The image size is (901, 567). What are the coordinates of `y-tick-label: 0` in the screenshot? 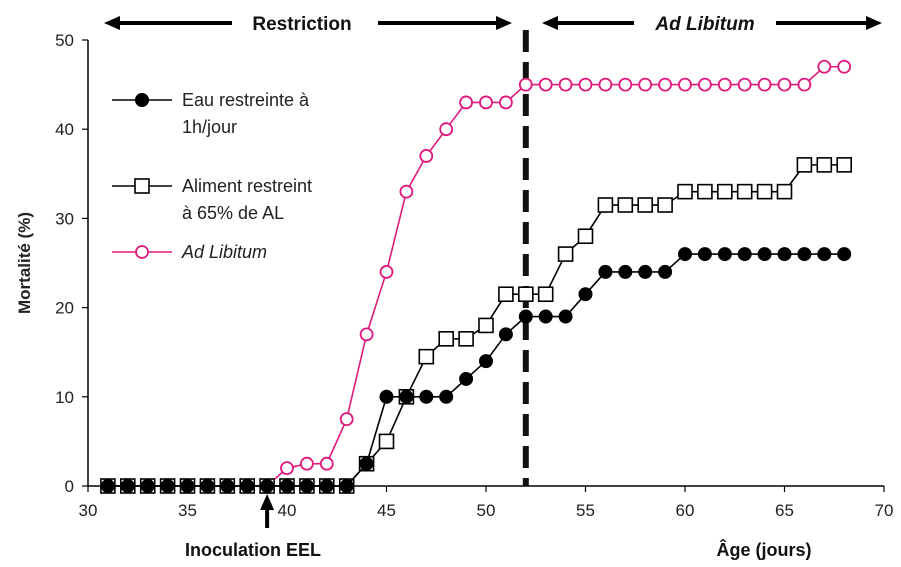 It's located at (69, 486).